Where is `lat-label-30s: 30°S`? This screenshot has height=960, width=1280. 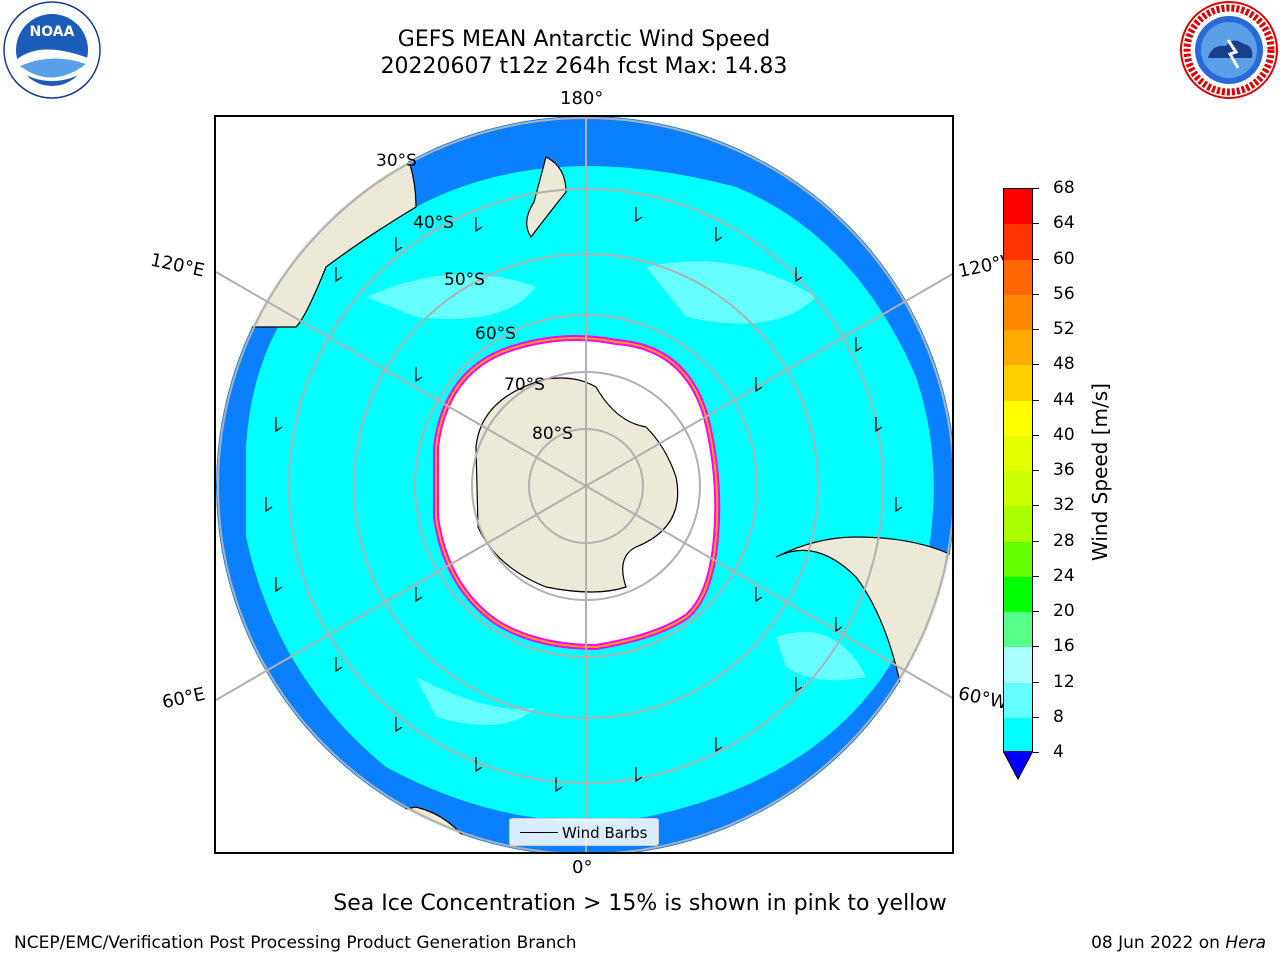 lat-label-30s: 30°S is located at coordinates (396, 161).